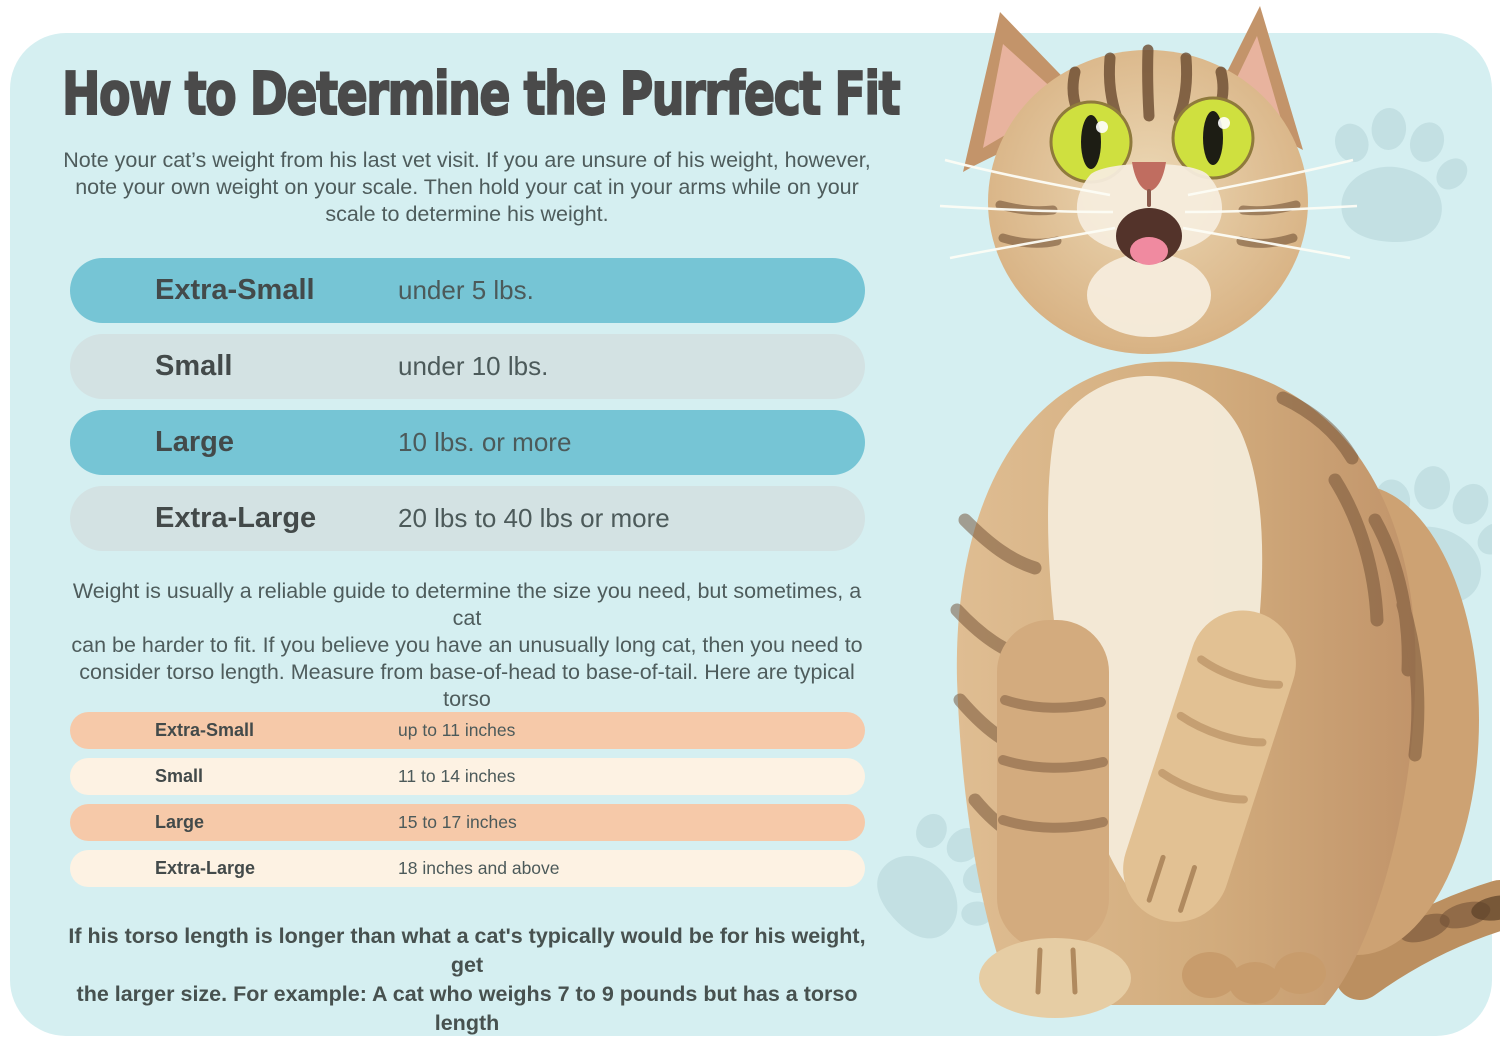 The image size is (1500, 1043). I want to click on table-row: Small 11 to 14 inches, so click(467, 776).